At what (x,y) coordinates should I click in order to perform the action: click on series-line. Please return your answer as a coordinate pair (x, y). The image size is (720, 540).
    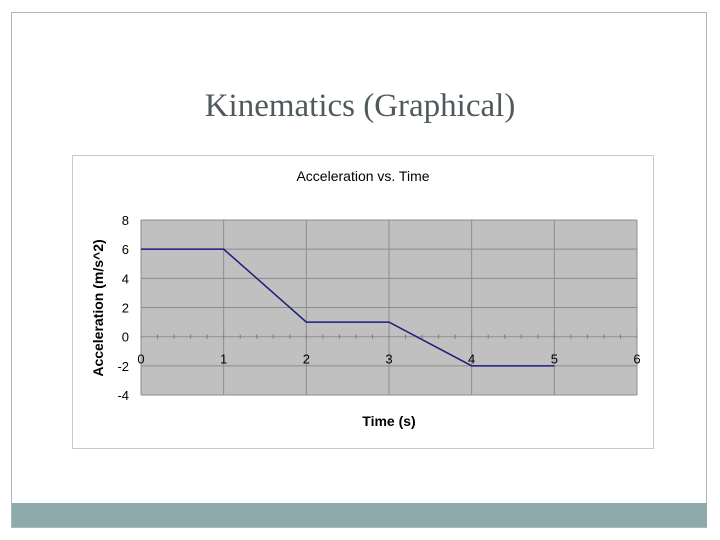
    Looking at the image, I should click on (348, 307).